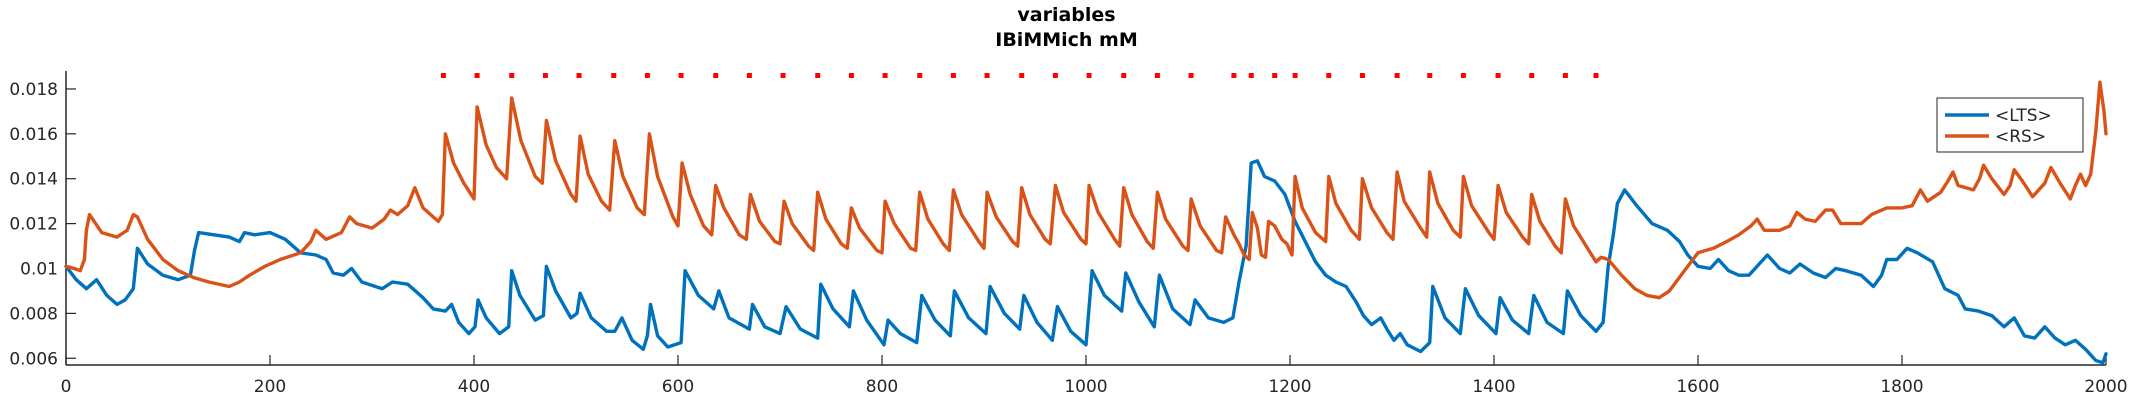 This screenshot has height=400, width=2133. I want to click on y-tick-label: 0.012, so click(33, 225).